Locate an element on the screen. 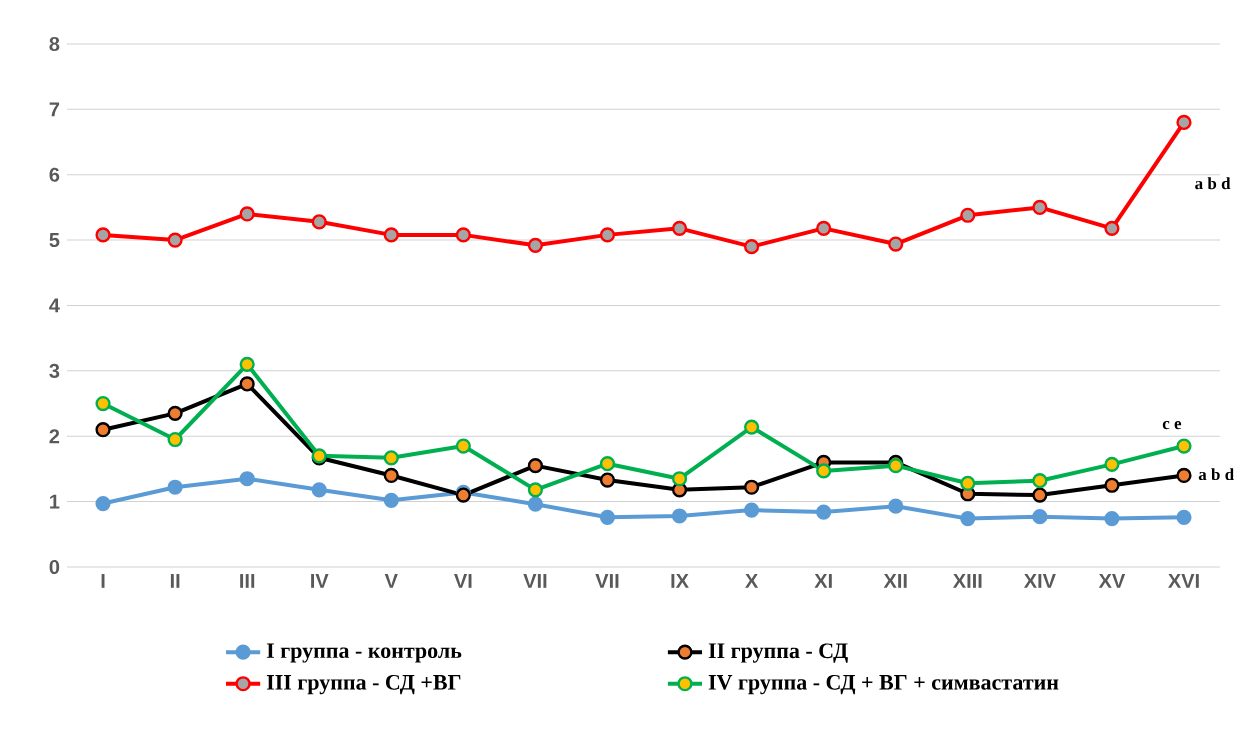 The image size is (1251, 753). y-tick-label: 7 is located at coordinates (54, 109).